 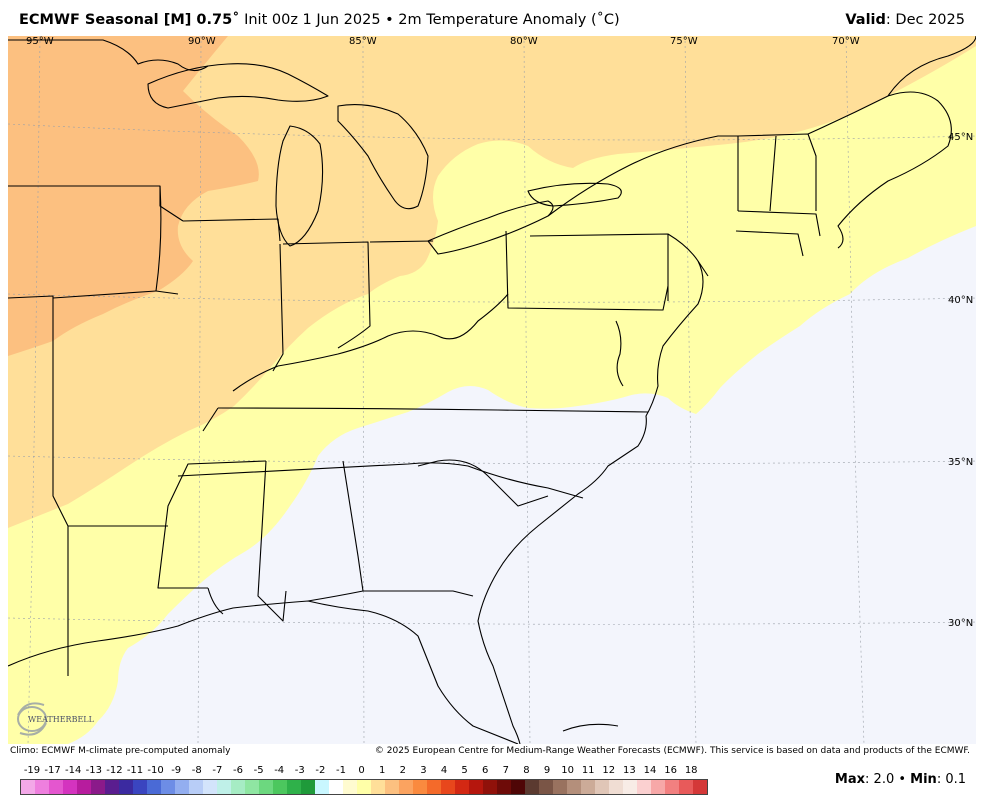 What do you see at coordinates (464, 770) in the screenshot?
I see `colorbar-tick-label: 5` at bounding box center [464, 770].